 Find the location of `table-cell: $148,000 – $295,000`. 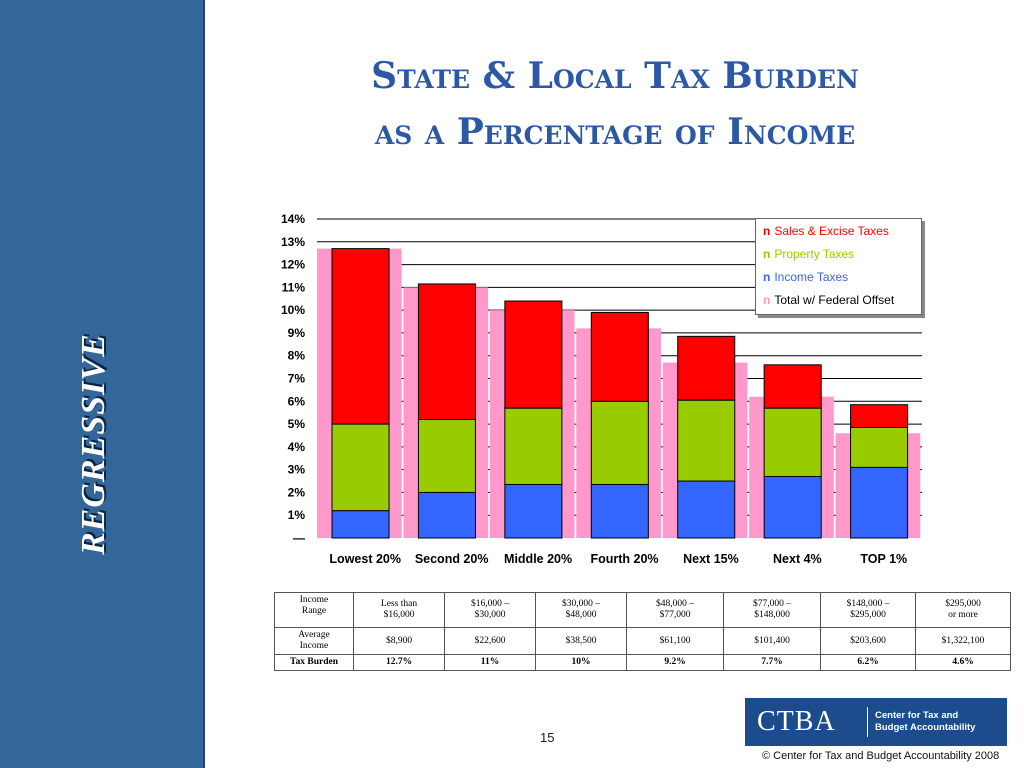

table-cell: $148,000 – $295,000 is located at coordinates (868, 610).